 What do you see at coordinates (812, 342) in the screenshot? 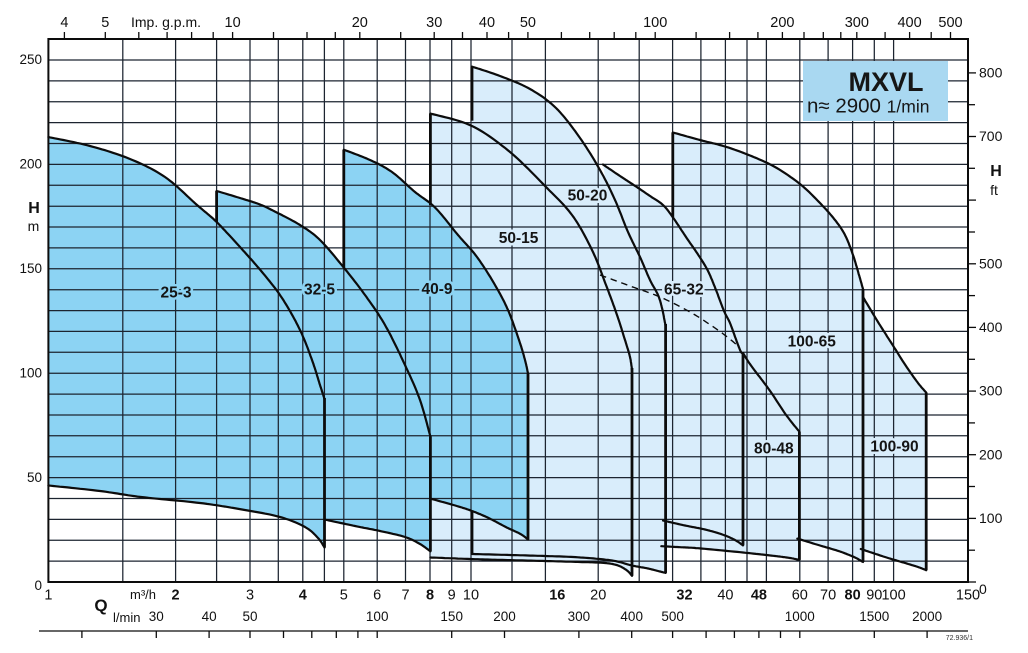
I see `svg-text: 100-65` at bounding box center [812, 342].